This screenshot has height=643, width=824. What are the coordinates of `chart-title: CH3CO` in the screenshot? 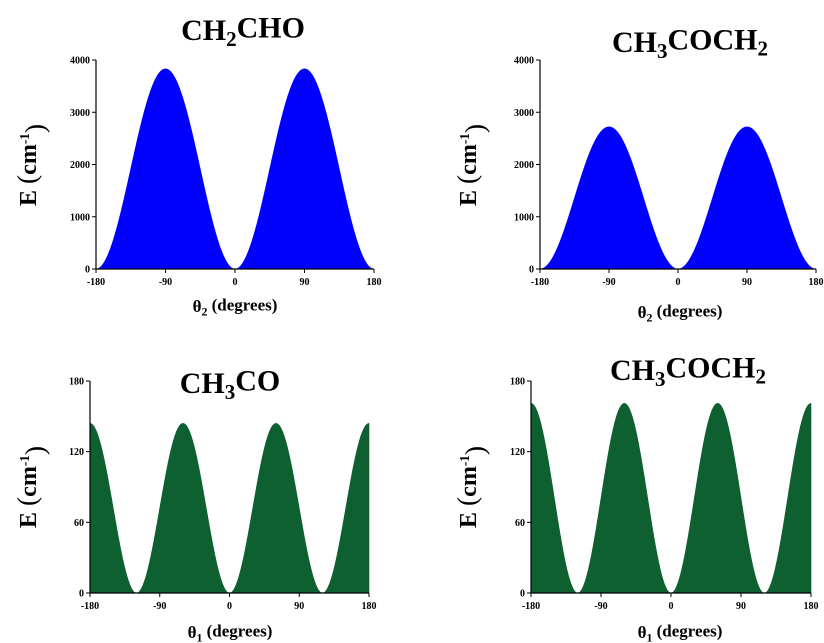 It's located at (230, 383).